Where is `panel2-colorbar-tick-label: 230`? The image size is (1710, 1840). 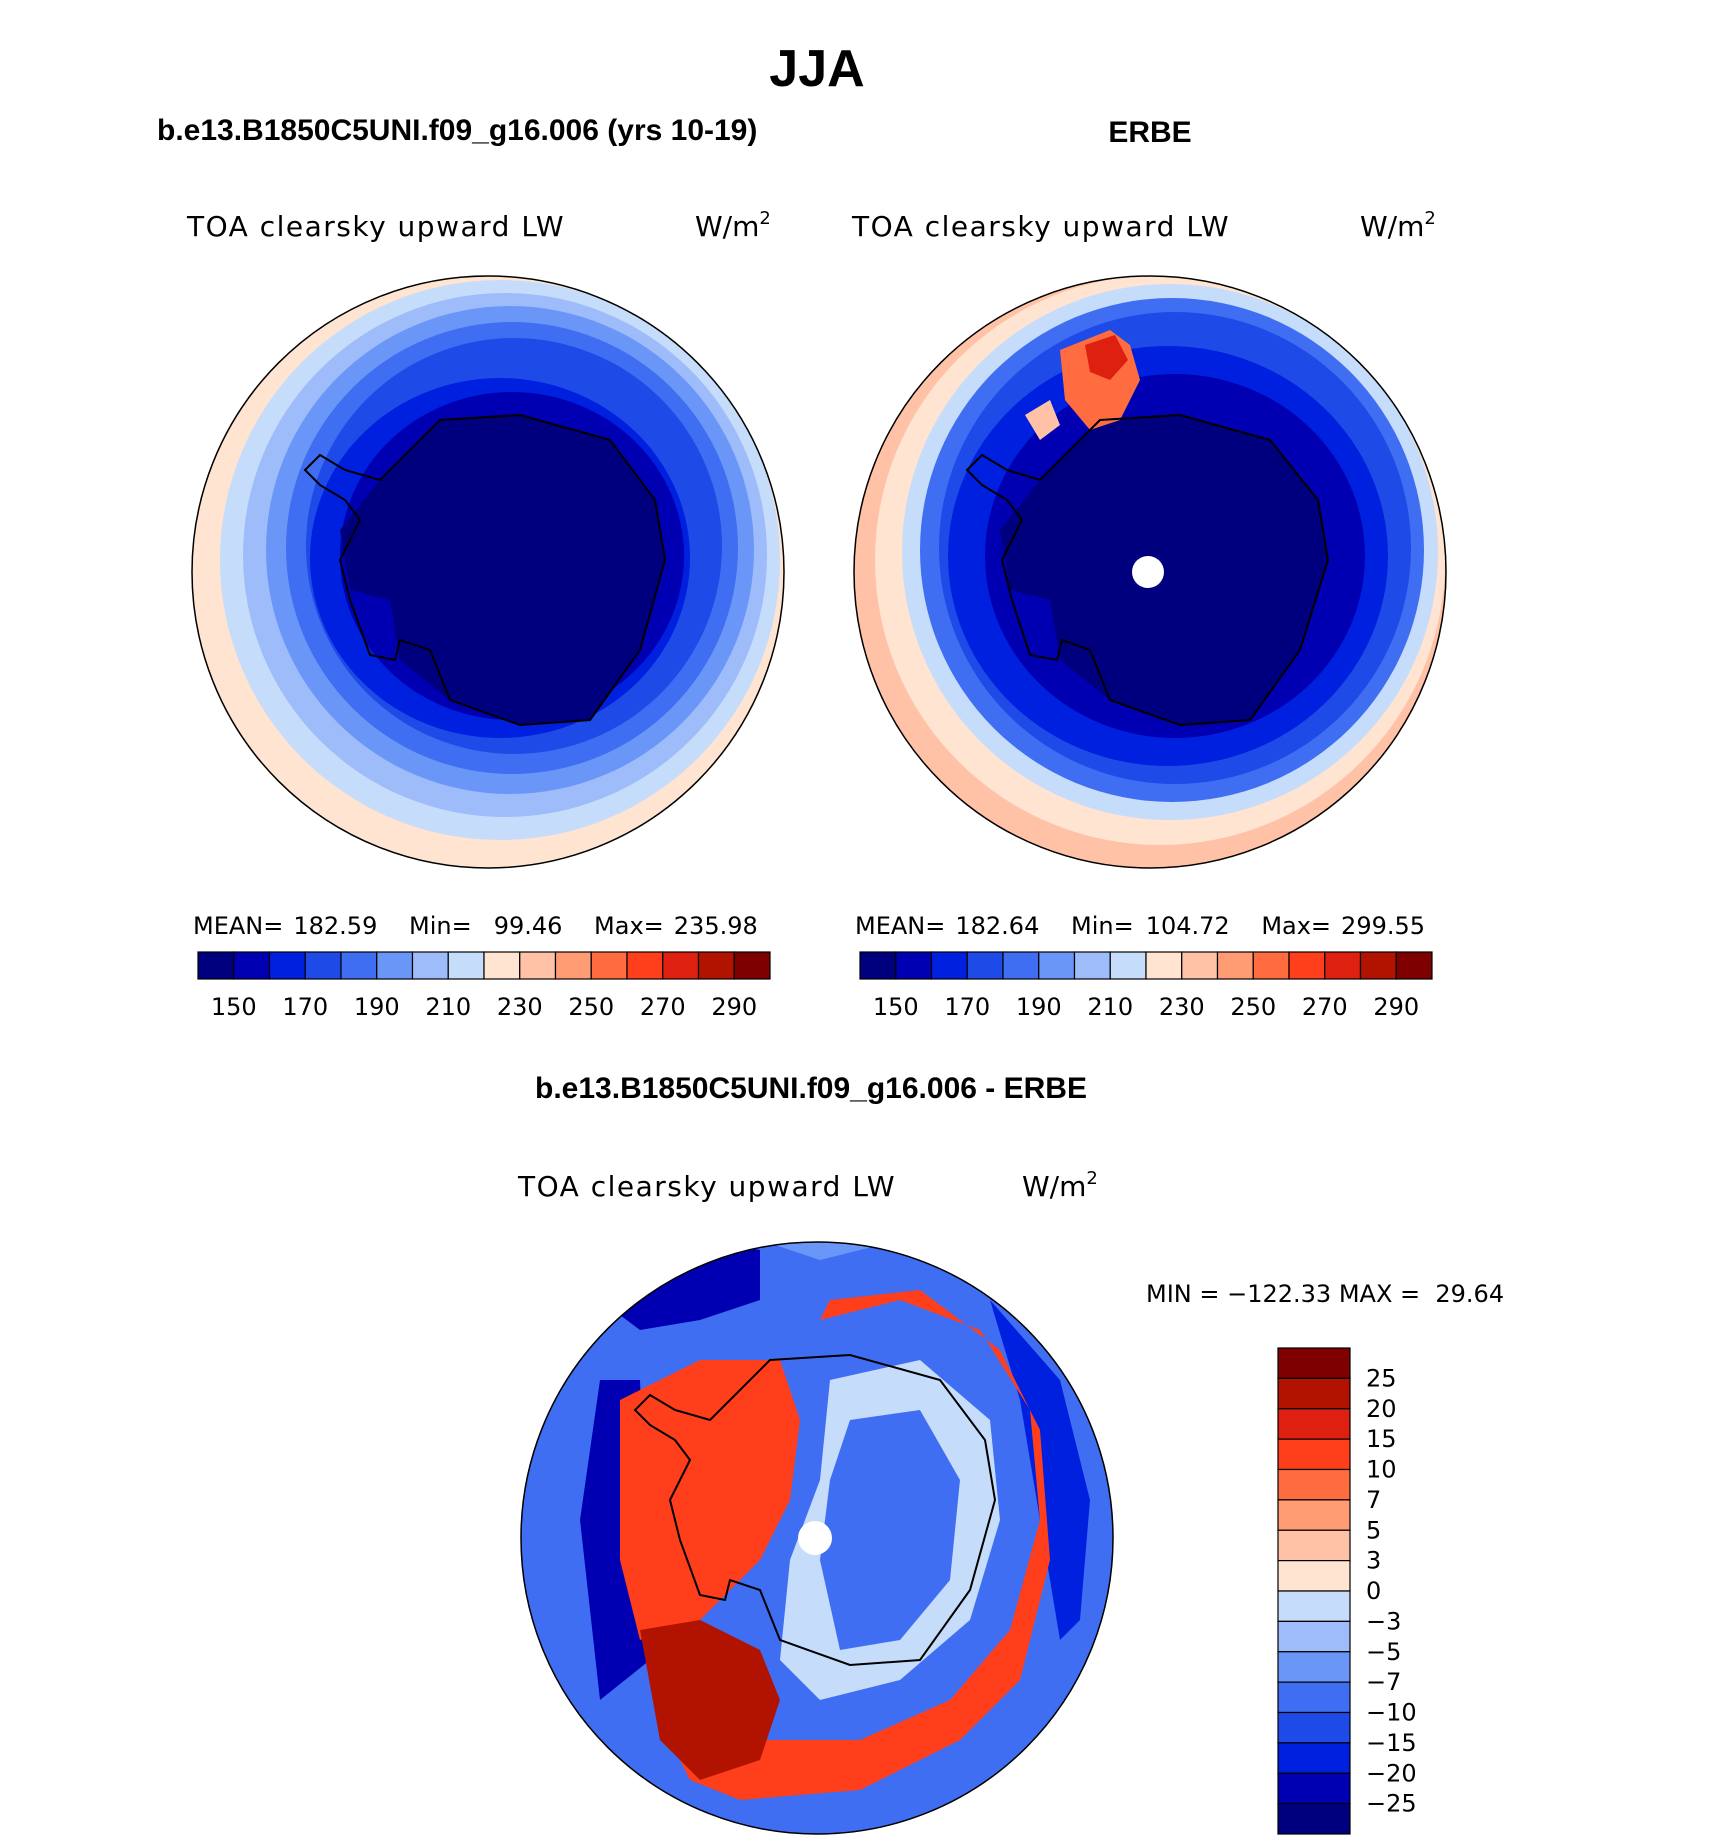
panel2-colorbar-tick-label: 230 is located at coordinates (1182, 1007).